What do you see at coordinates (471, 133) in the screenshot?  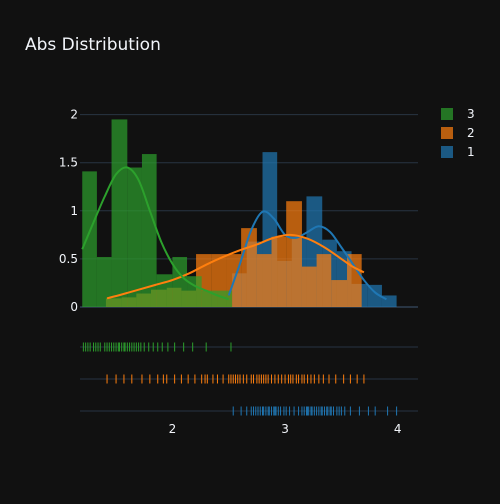 I see `legend-label-2: 2` at bounding box center [471, 133].